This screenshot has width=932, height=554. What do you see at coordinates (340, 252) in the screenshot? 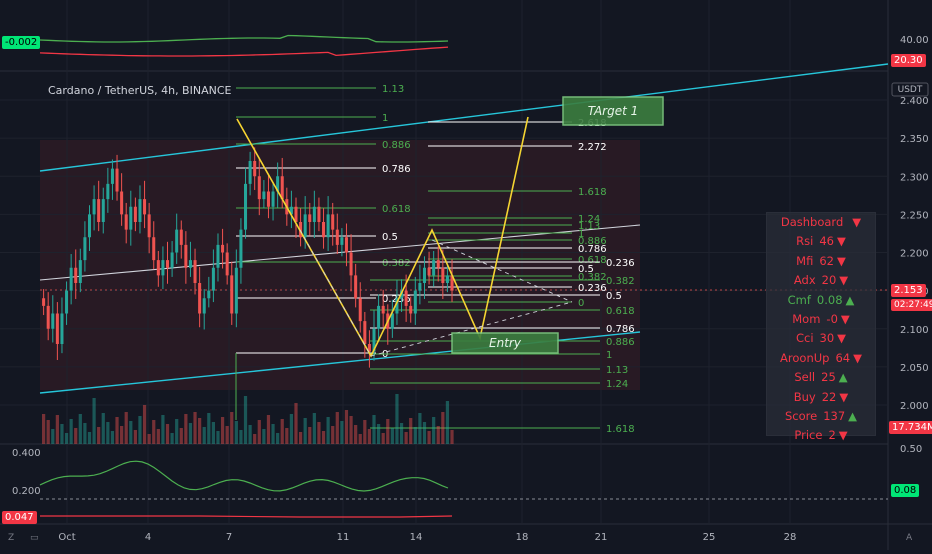
I see `channel-mid` at bounding box center [340, 252].